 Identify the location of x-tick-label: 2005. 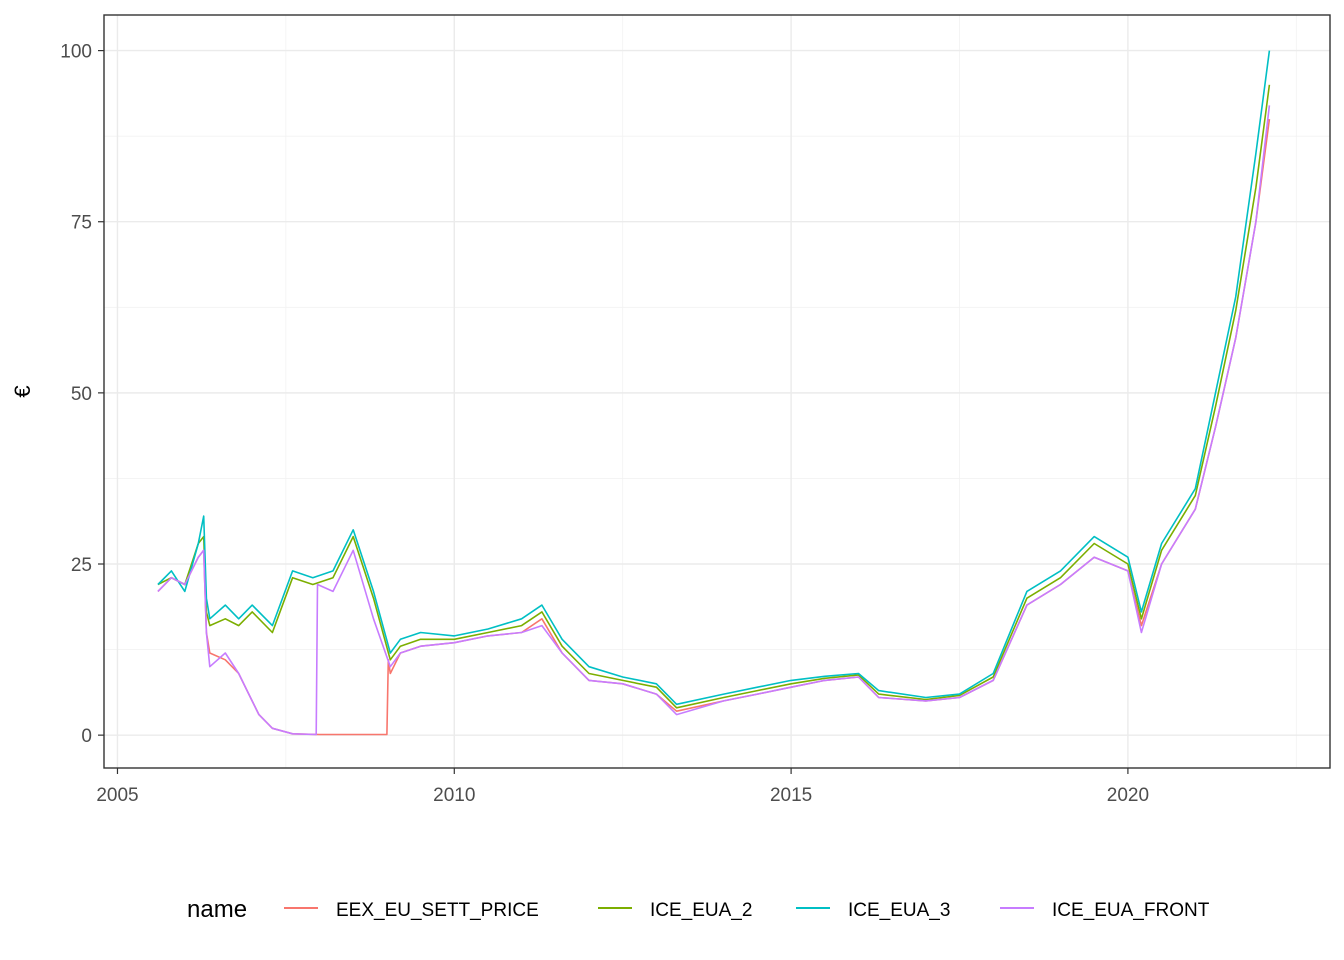
(117, 795).